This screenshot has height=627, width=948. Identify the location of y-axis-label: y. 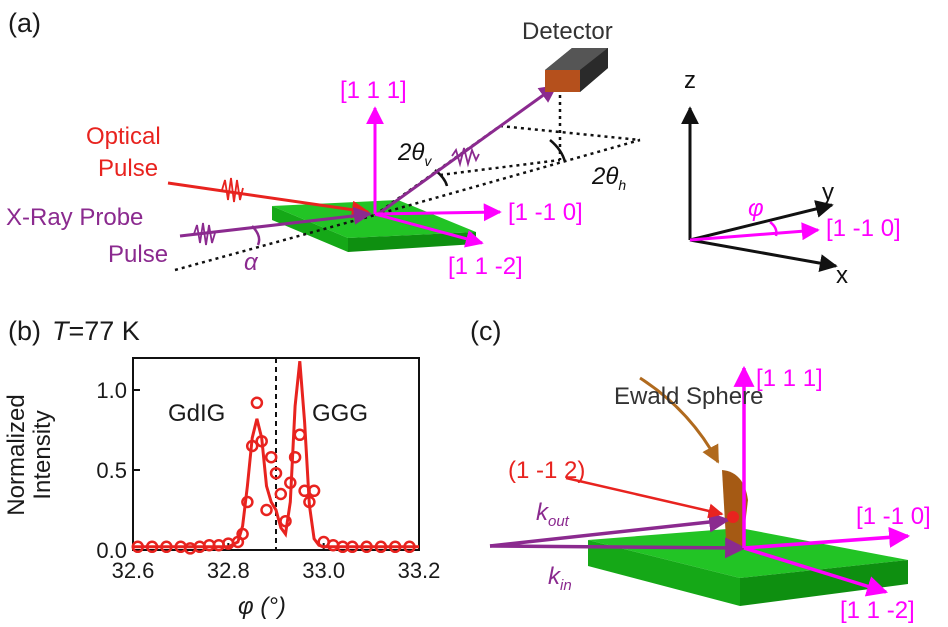
(828, 192).